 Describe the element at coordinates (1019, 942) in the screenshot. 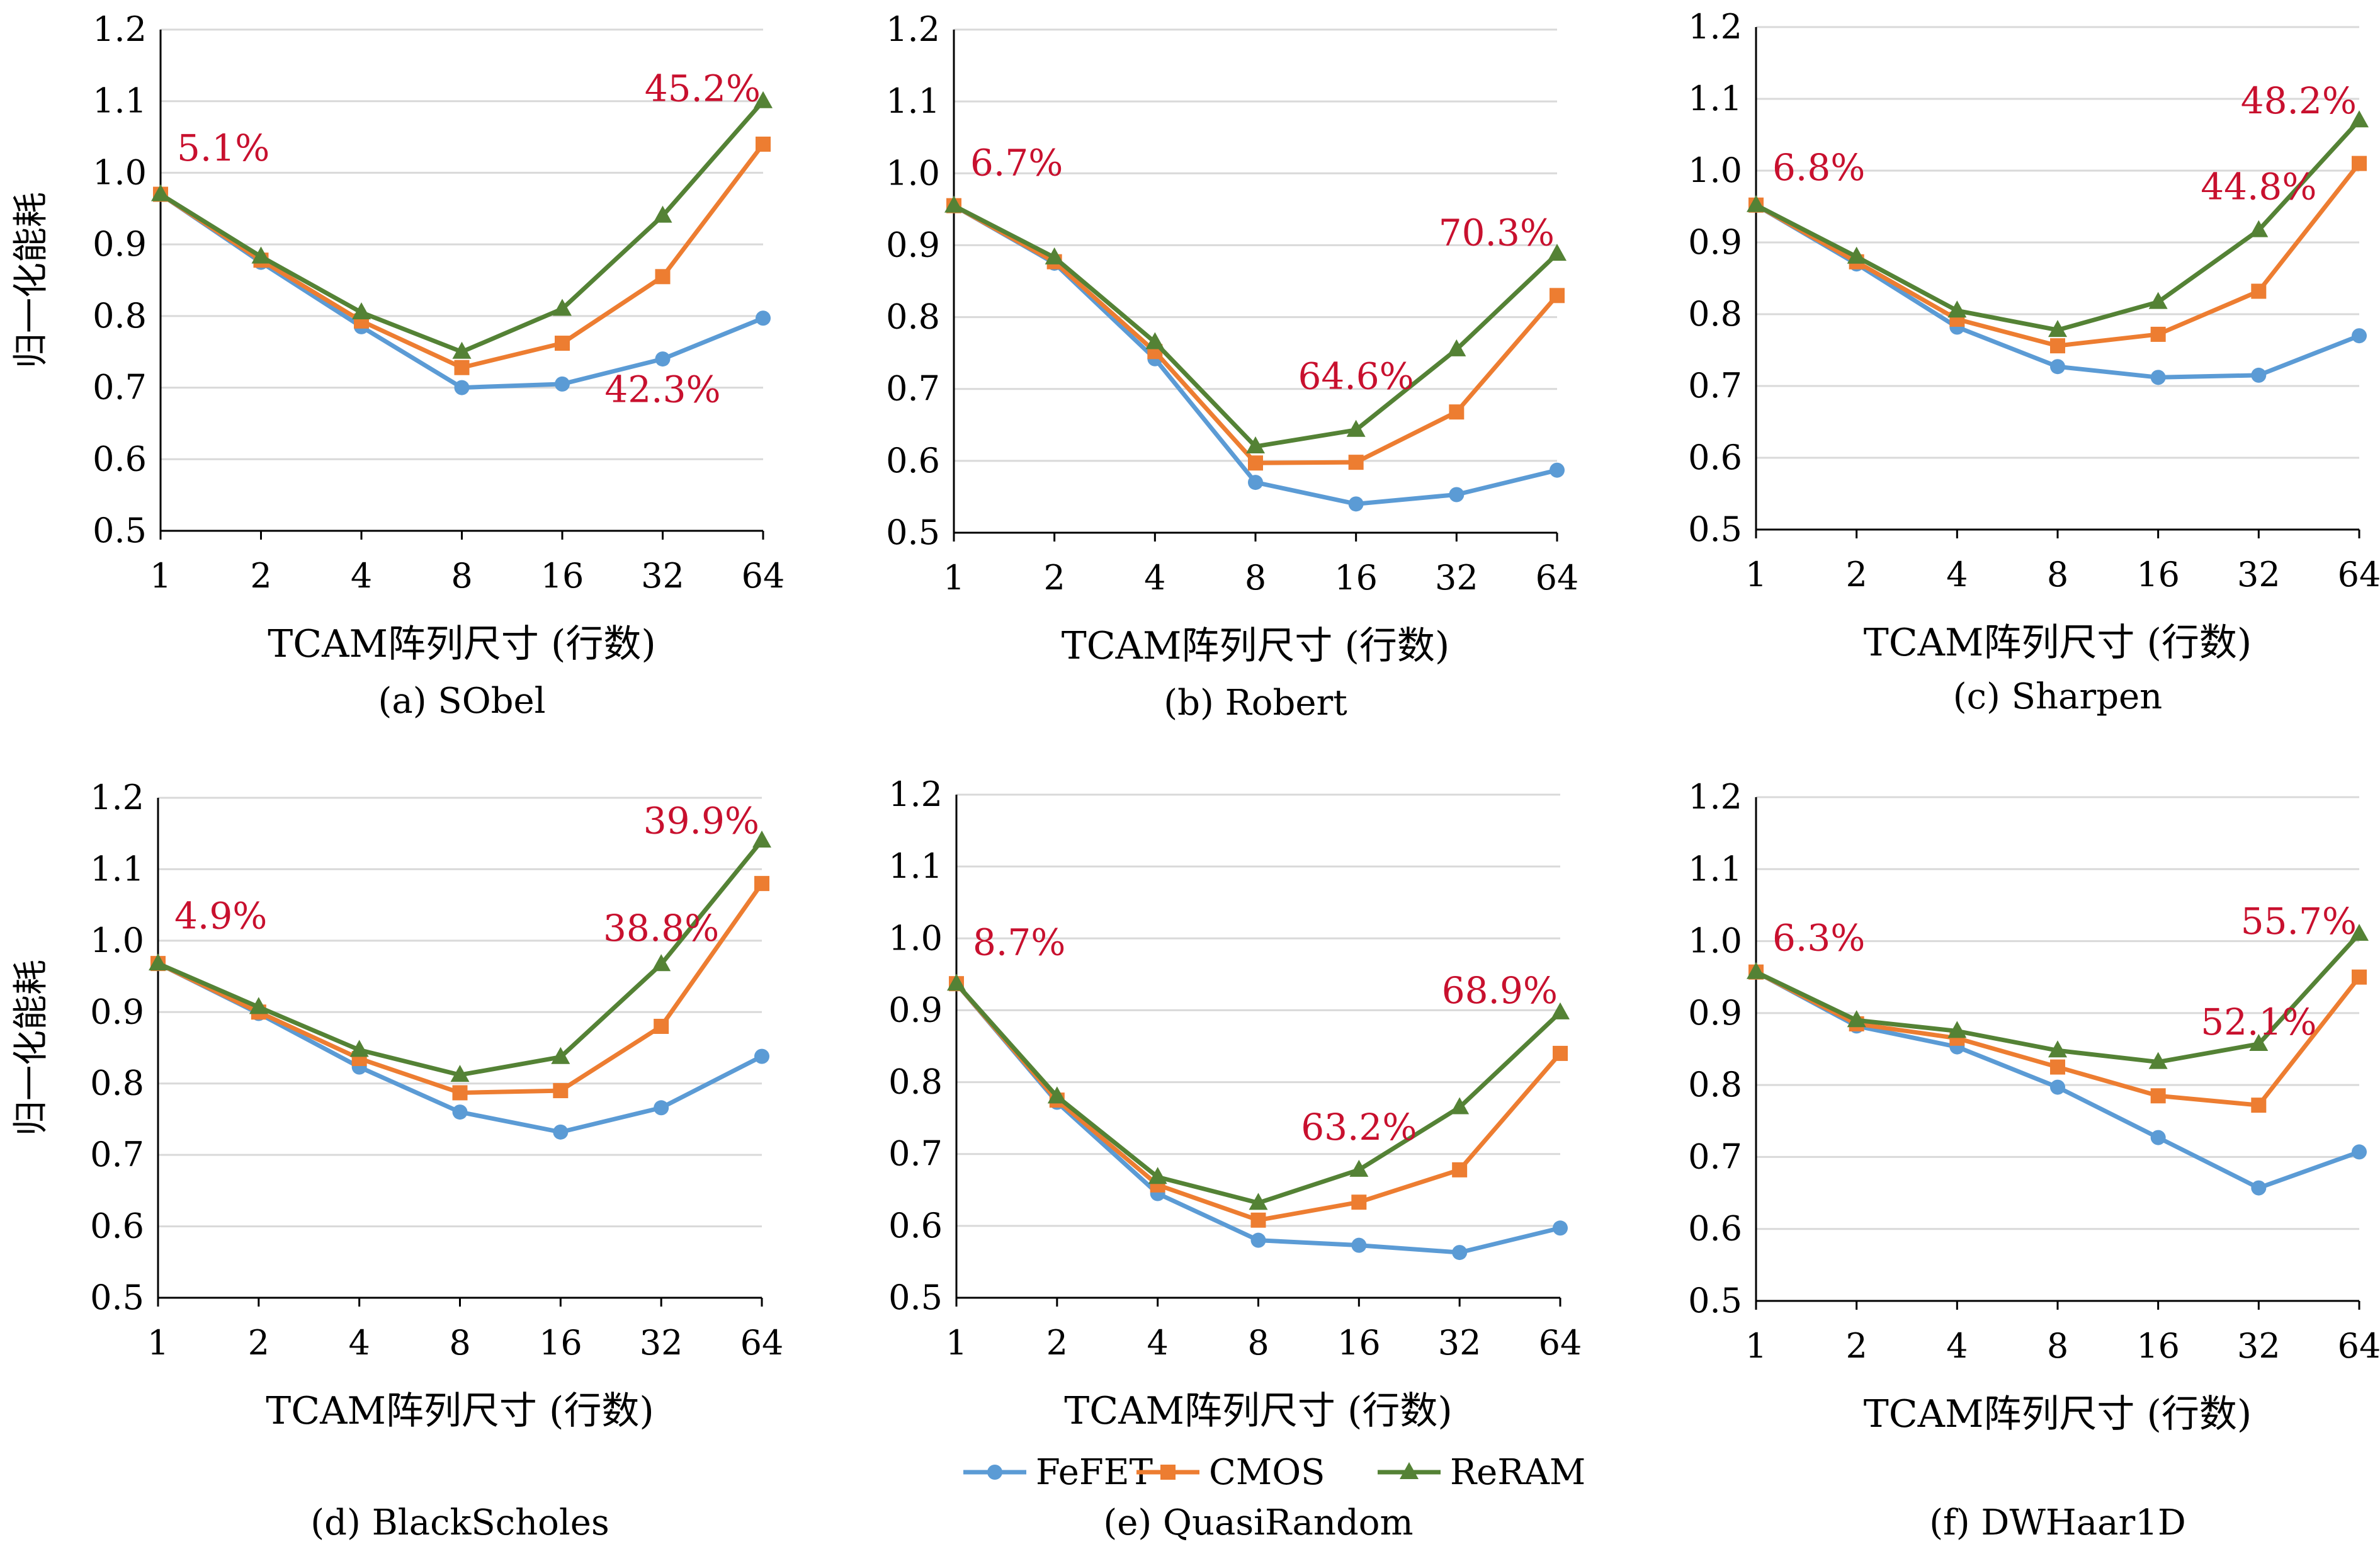

I see `annotation-label: 8.7%` at that location.